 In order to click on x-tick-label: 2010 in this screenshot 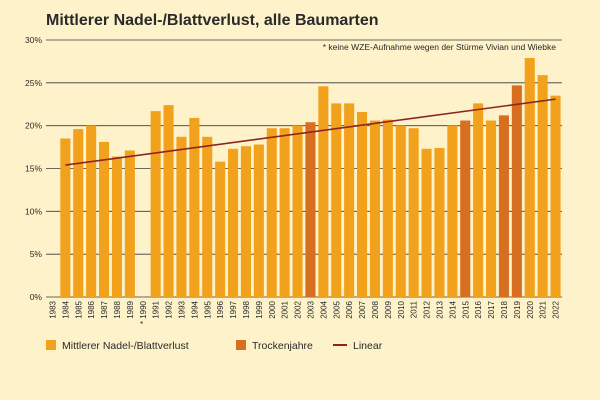, I will do `click(401, 309)`.